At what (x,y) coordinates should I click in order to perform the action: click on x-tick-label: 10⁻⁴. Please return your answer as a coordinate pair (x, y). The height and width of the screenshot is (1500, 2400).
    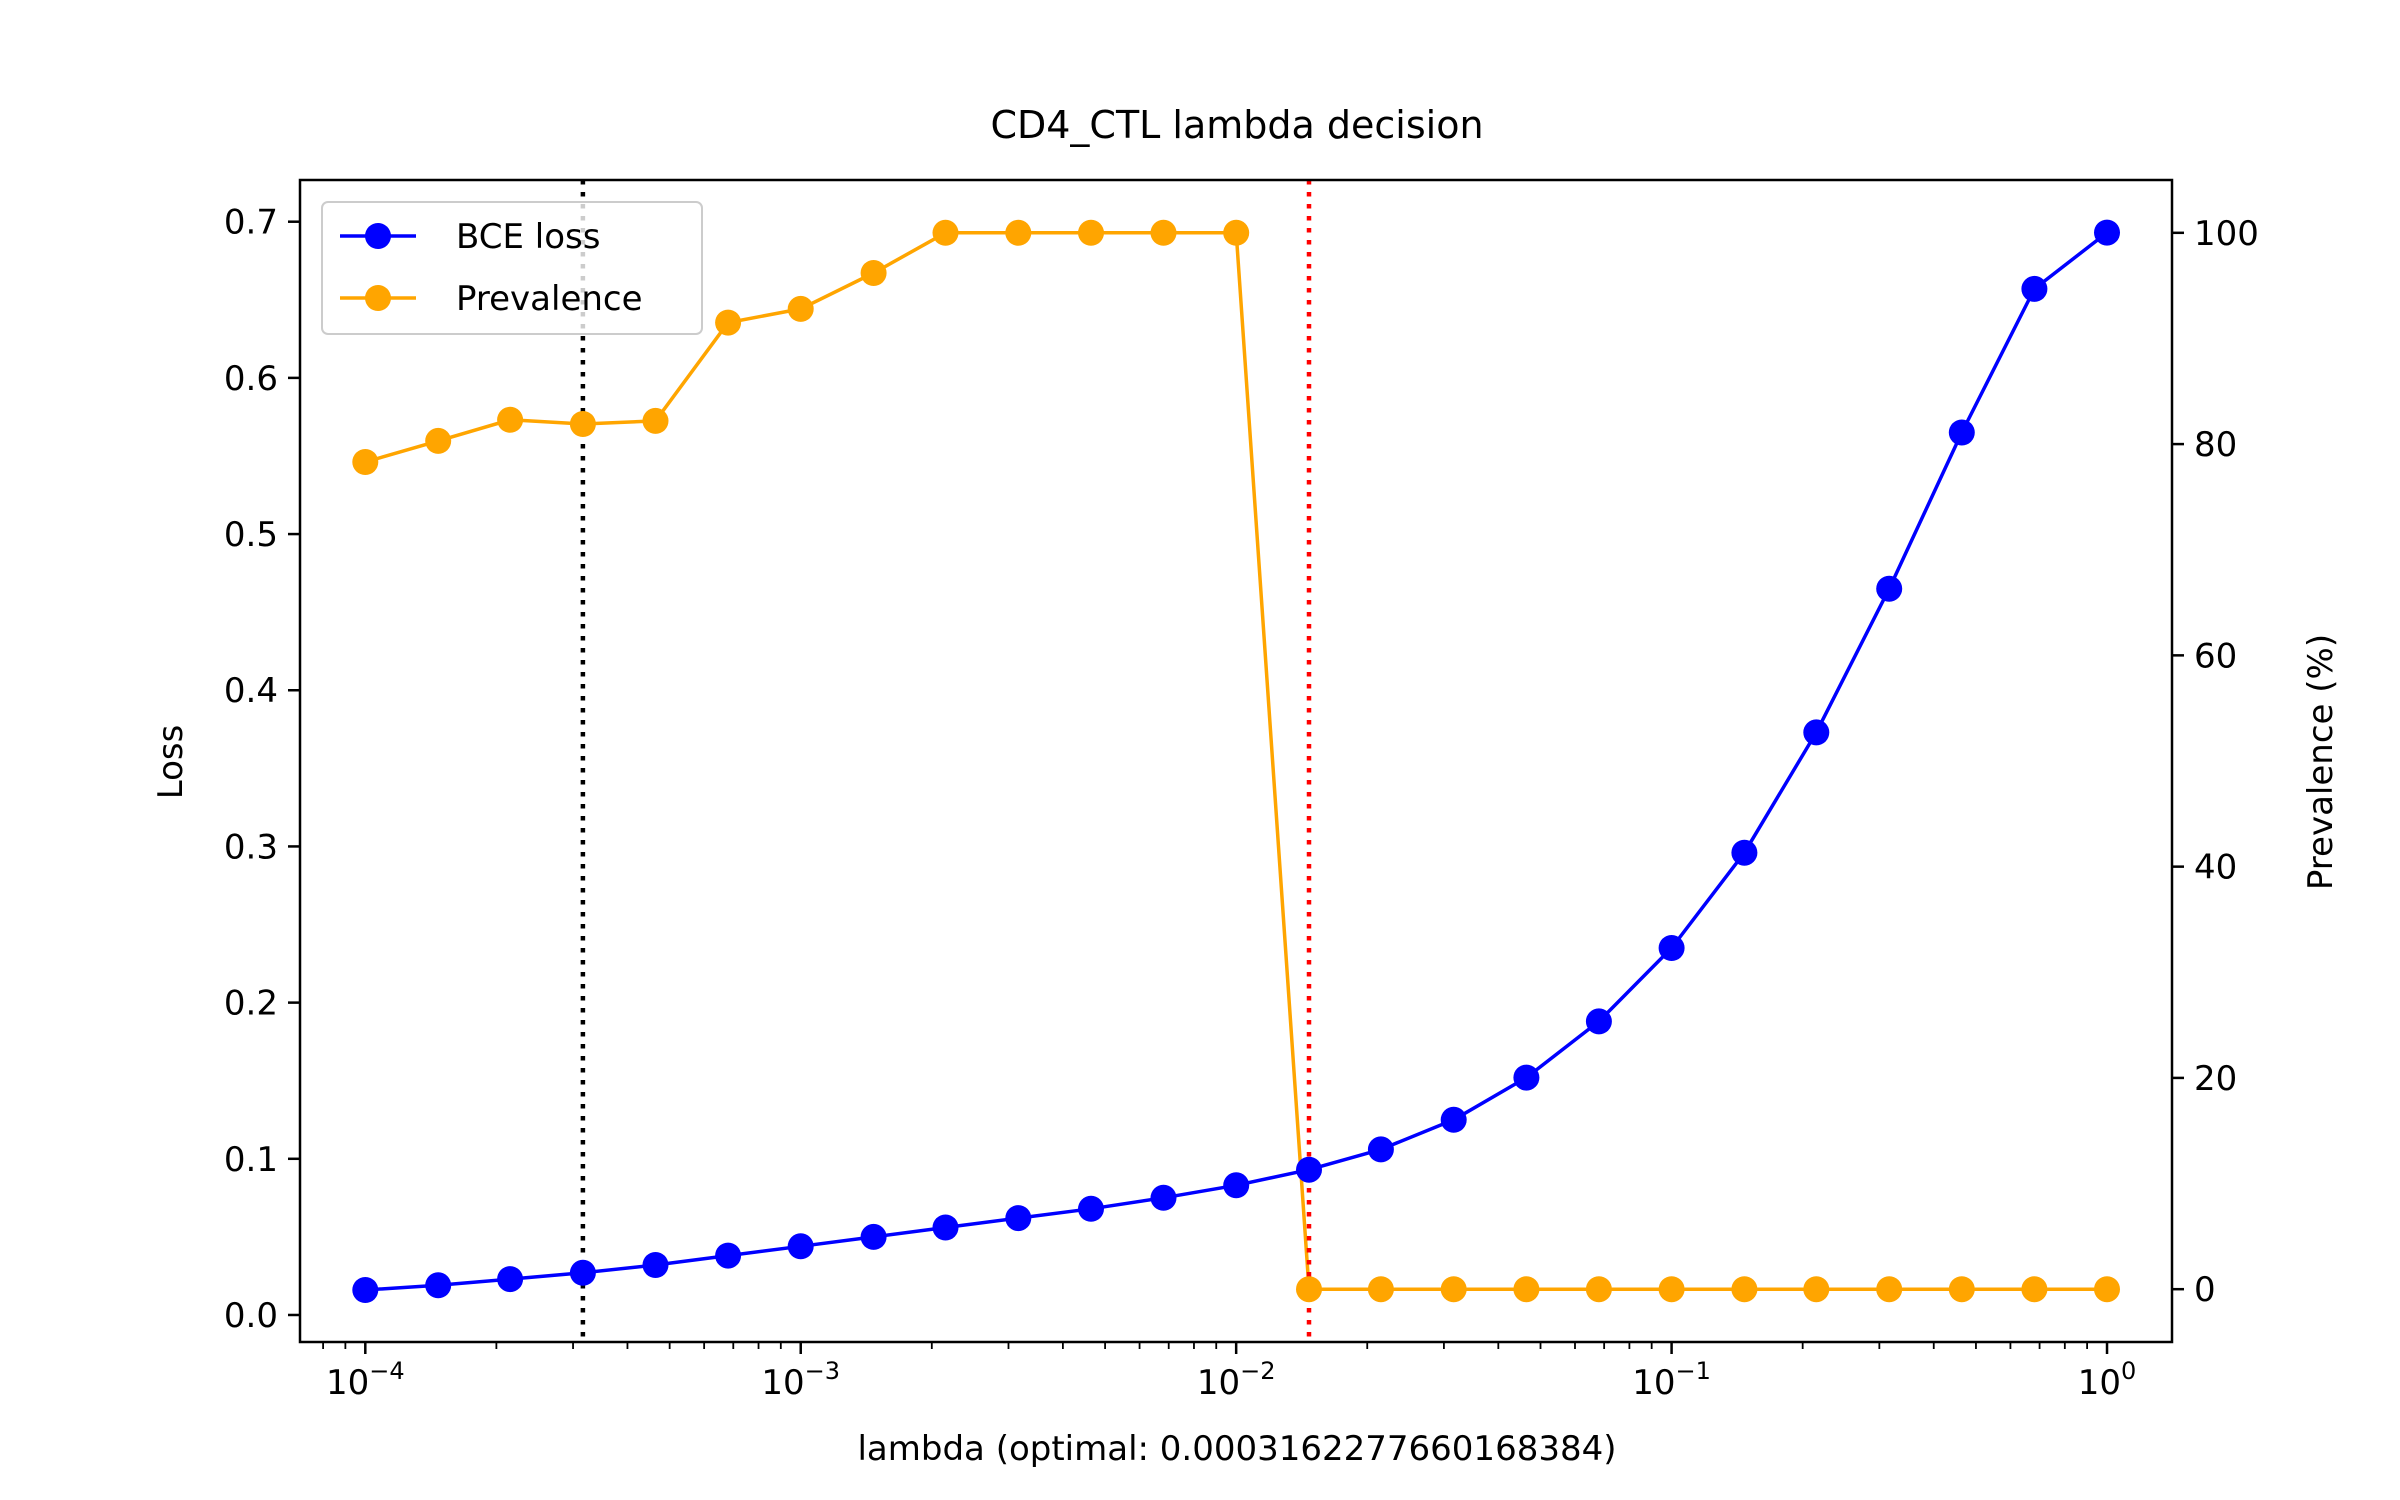
    Looking at the image, I should click on (365, 1380).